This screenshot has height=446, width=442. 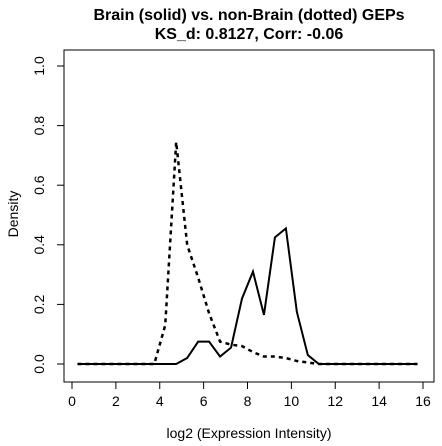 I want to click on x-tick-label: 14, so click(x=379, y=401).